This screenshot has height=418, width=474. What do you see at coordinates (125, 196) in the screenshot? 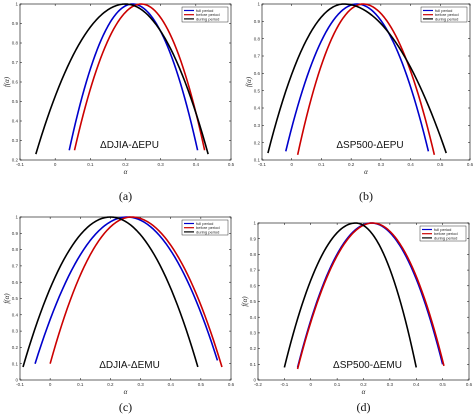
I see `panel-caption: (a)` at bounding box center [125, 196].